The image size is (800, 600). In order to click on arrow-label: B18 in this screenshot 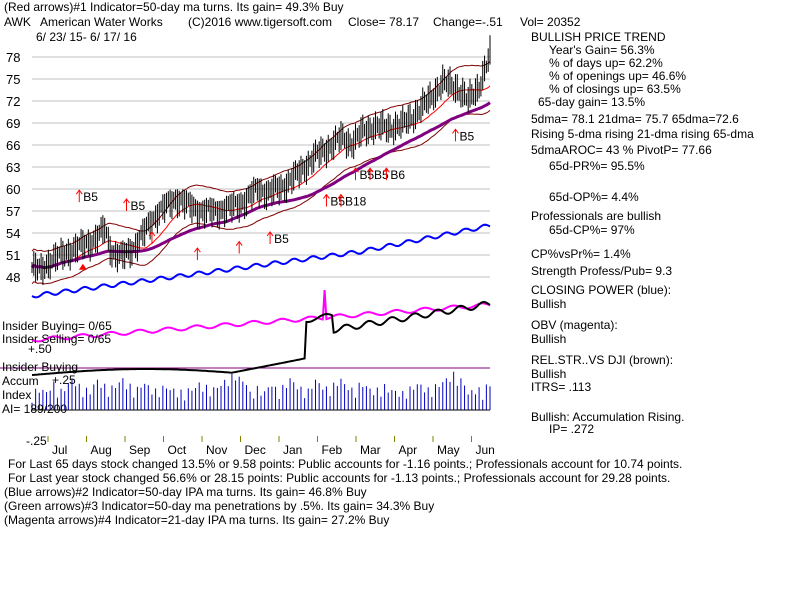, I will do `click(356, 202)`.